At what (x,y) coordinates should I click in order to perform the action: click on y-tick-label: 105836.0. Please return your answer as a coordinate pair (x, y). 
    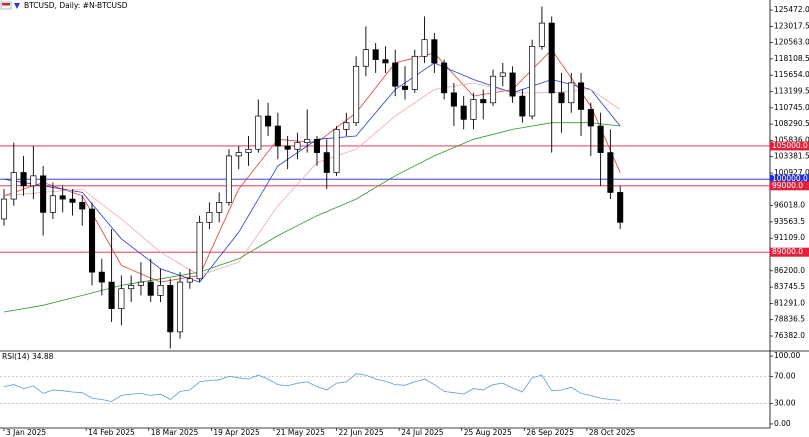
    Looking at the image, I should click on (791, 139).